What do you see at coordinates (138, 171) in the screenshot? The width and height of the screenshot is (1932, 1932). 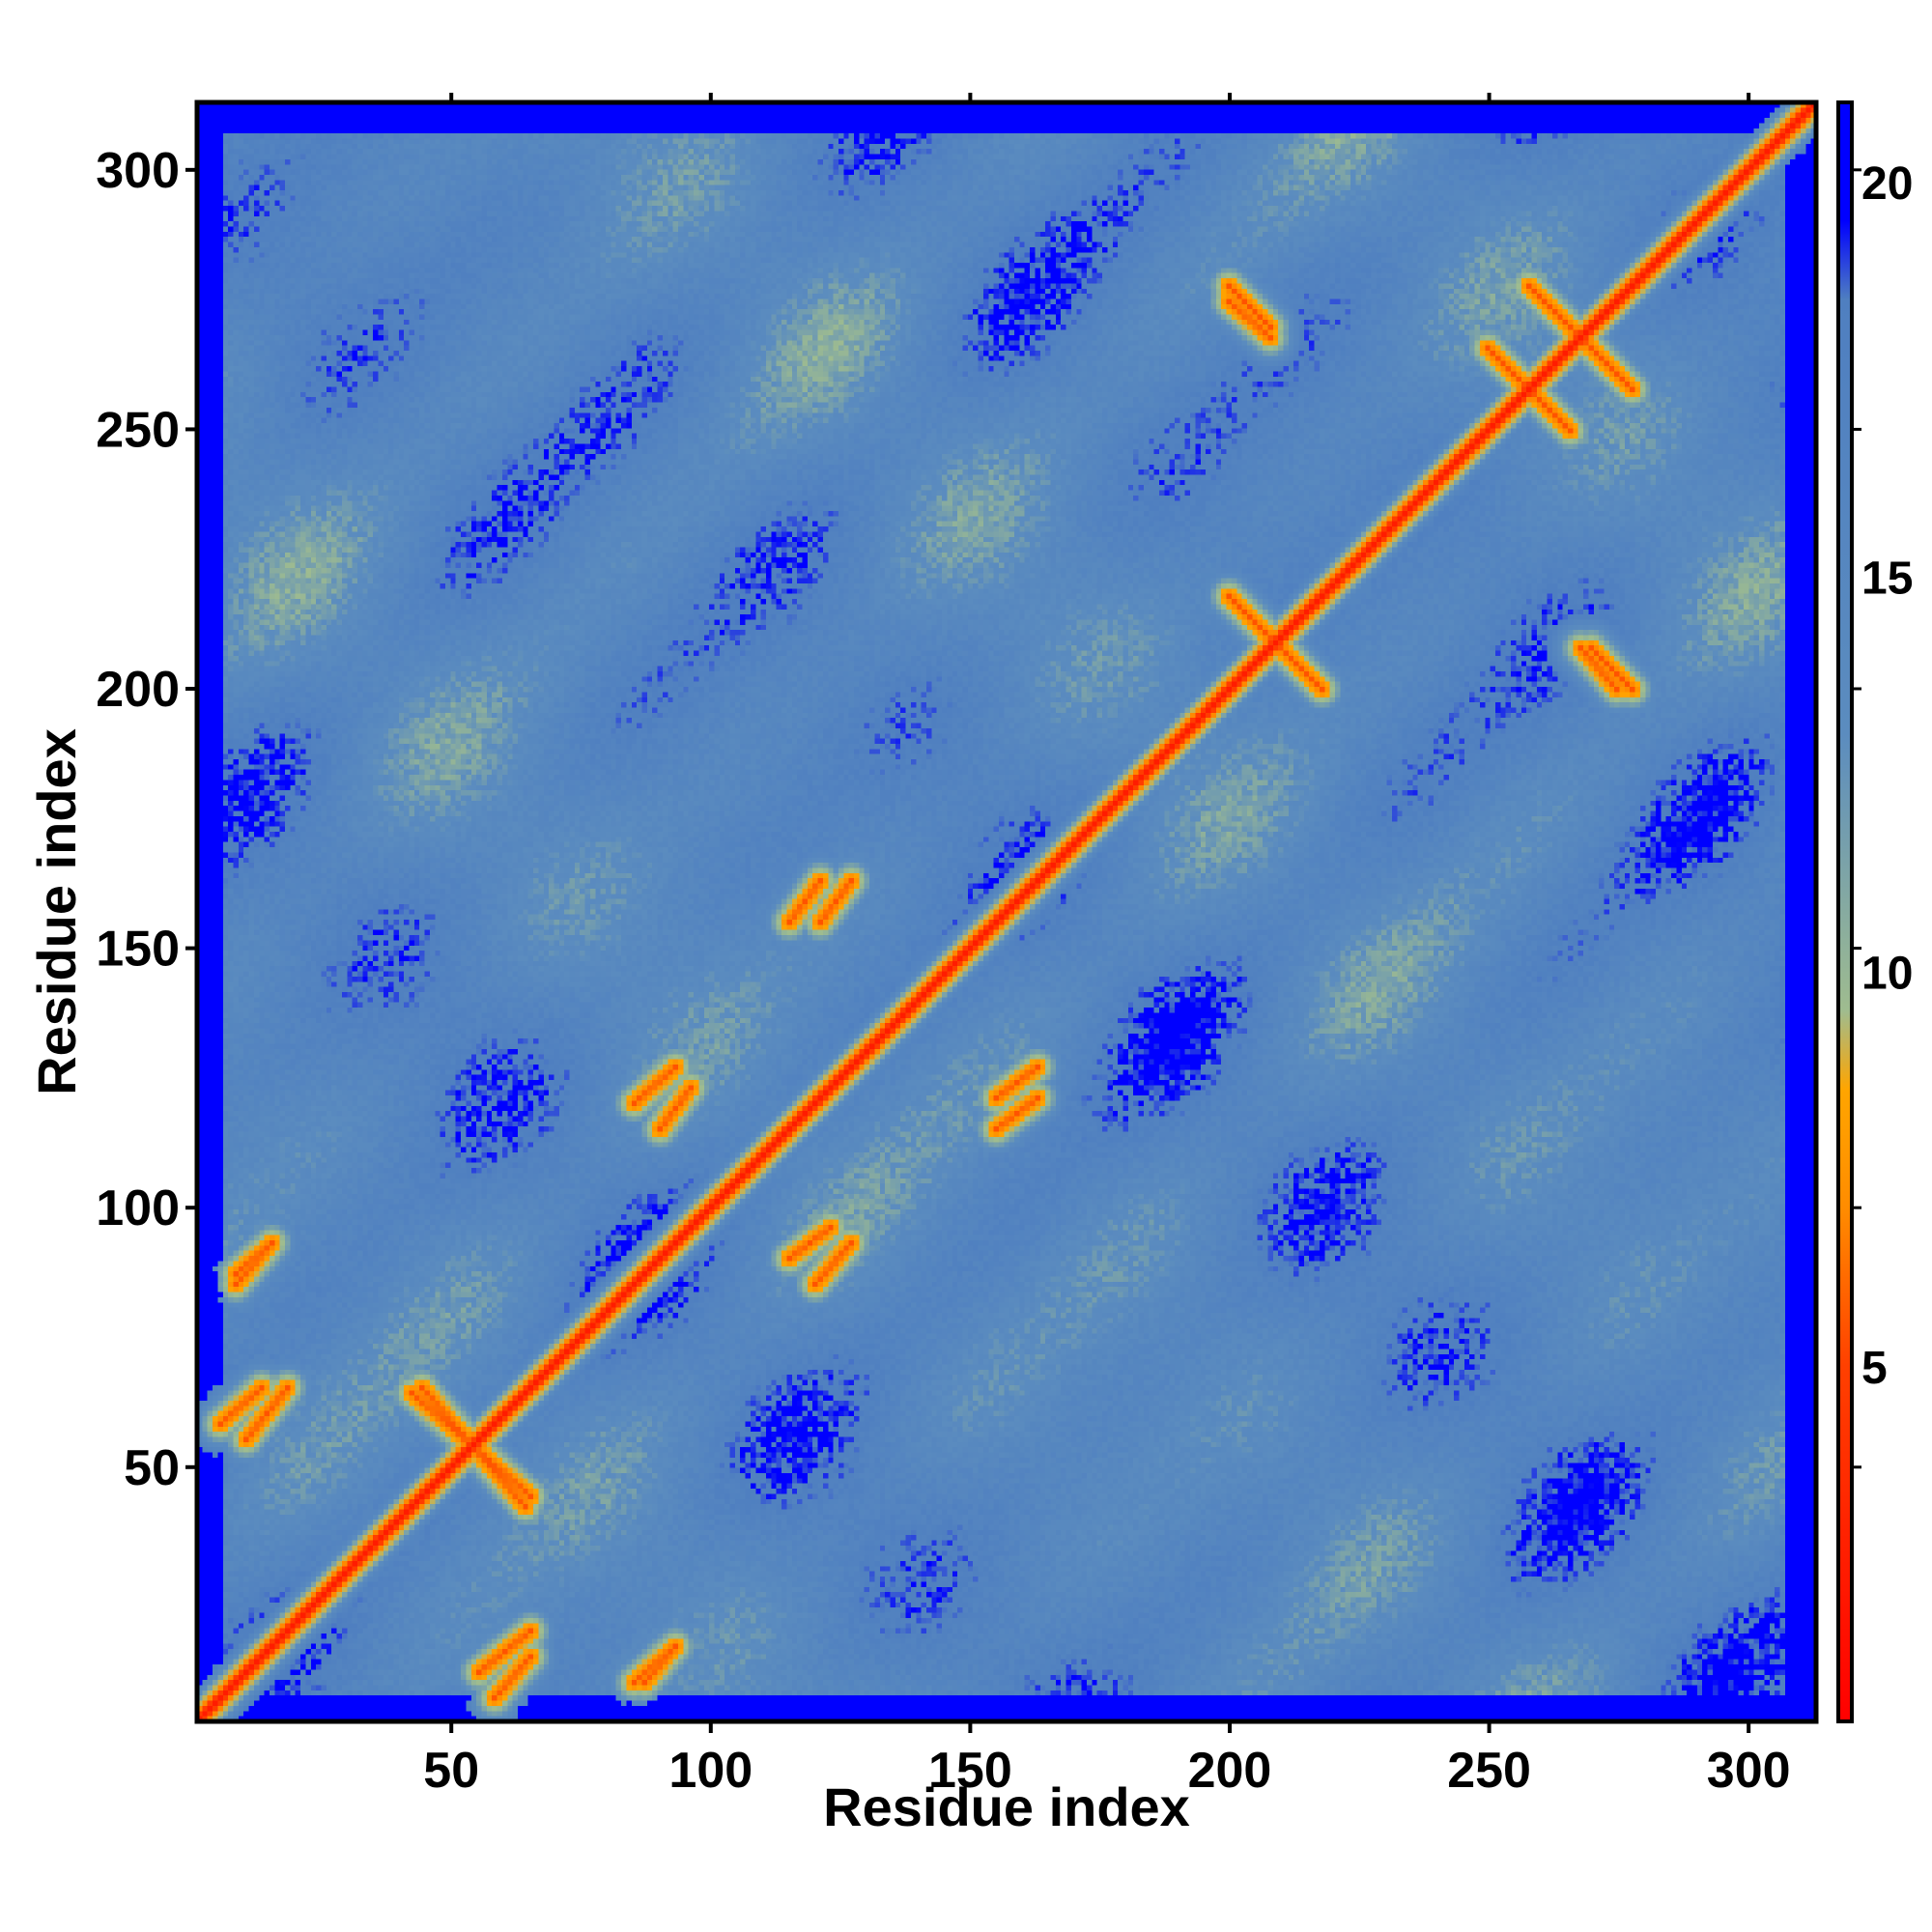 I see `y-tick-label: 300` at bounding box center [138, 171].